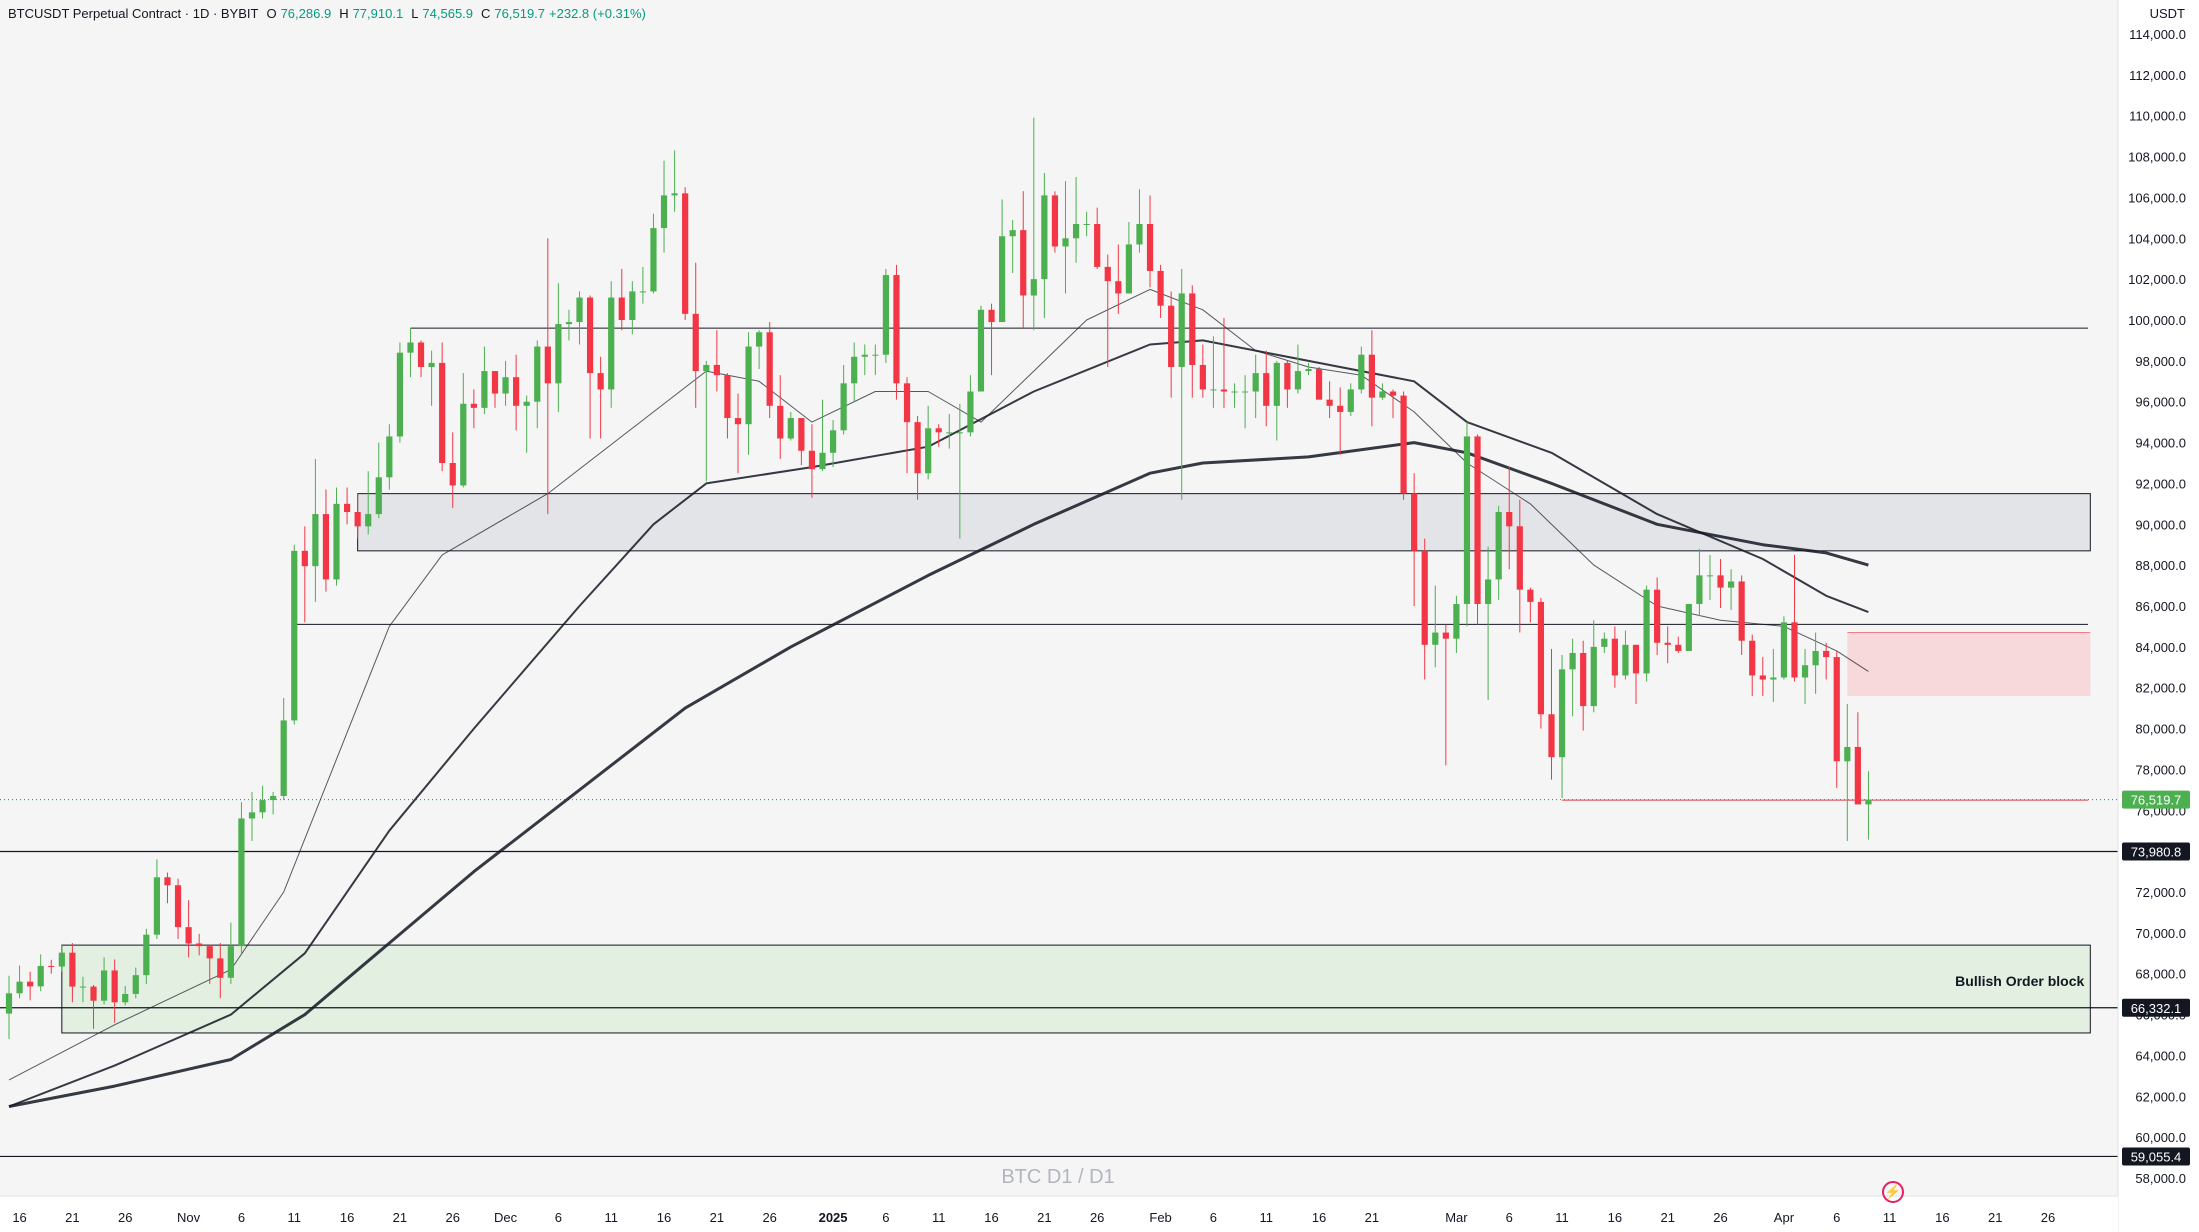 This screenshot has width=2199, height=1232. What do you see at coordinates (486, 13) in the screenshot?
I see `close-label: C` at bounding box center [486, 13].